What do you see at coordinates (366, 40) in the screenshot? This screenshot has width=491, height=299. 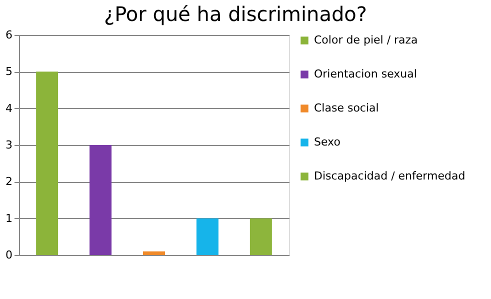 I see `legend-label: Color de piel / raza` at bounding box center [366, 40].